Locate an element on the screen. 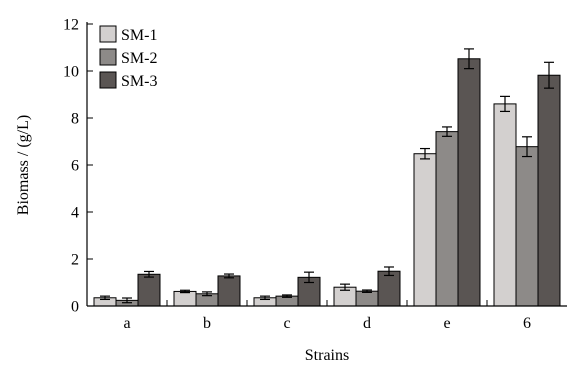 The height and width of the screenshot is (365, 567). x-tick-label: b is located at coordinates (207, 323).